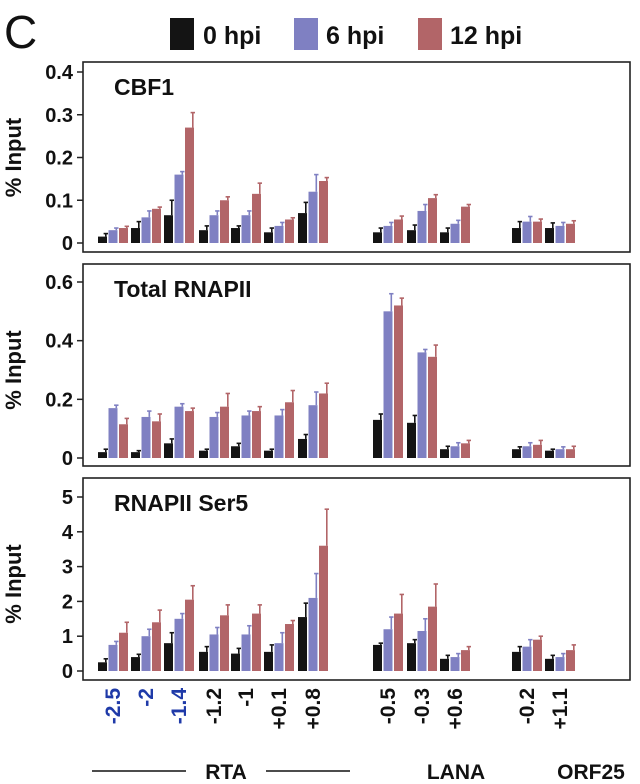  What do you see at coordinates (182, 34) in the screenshot?
I see `legend-swatch-0hpi` at bounding box center [182, 34].